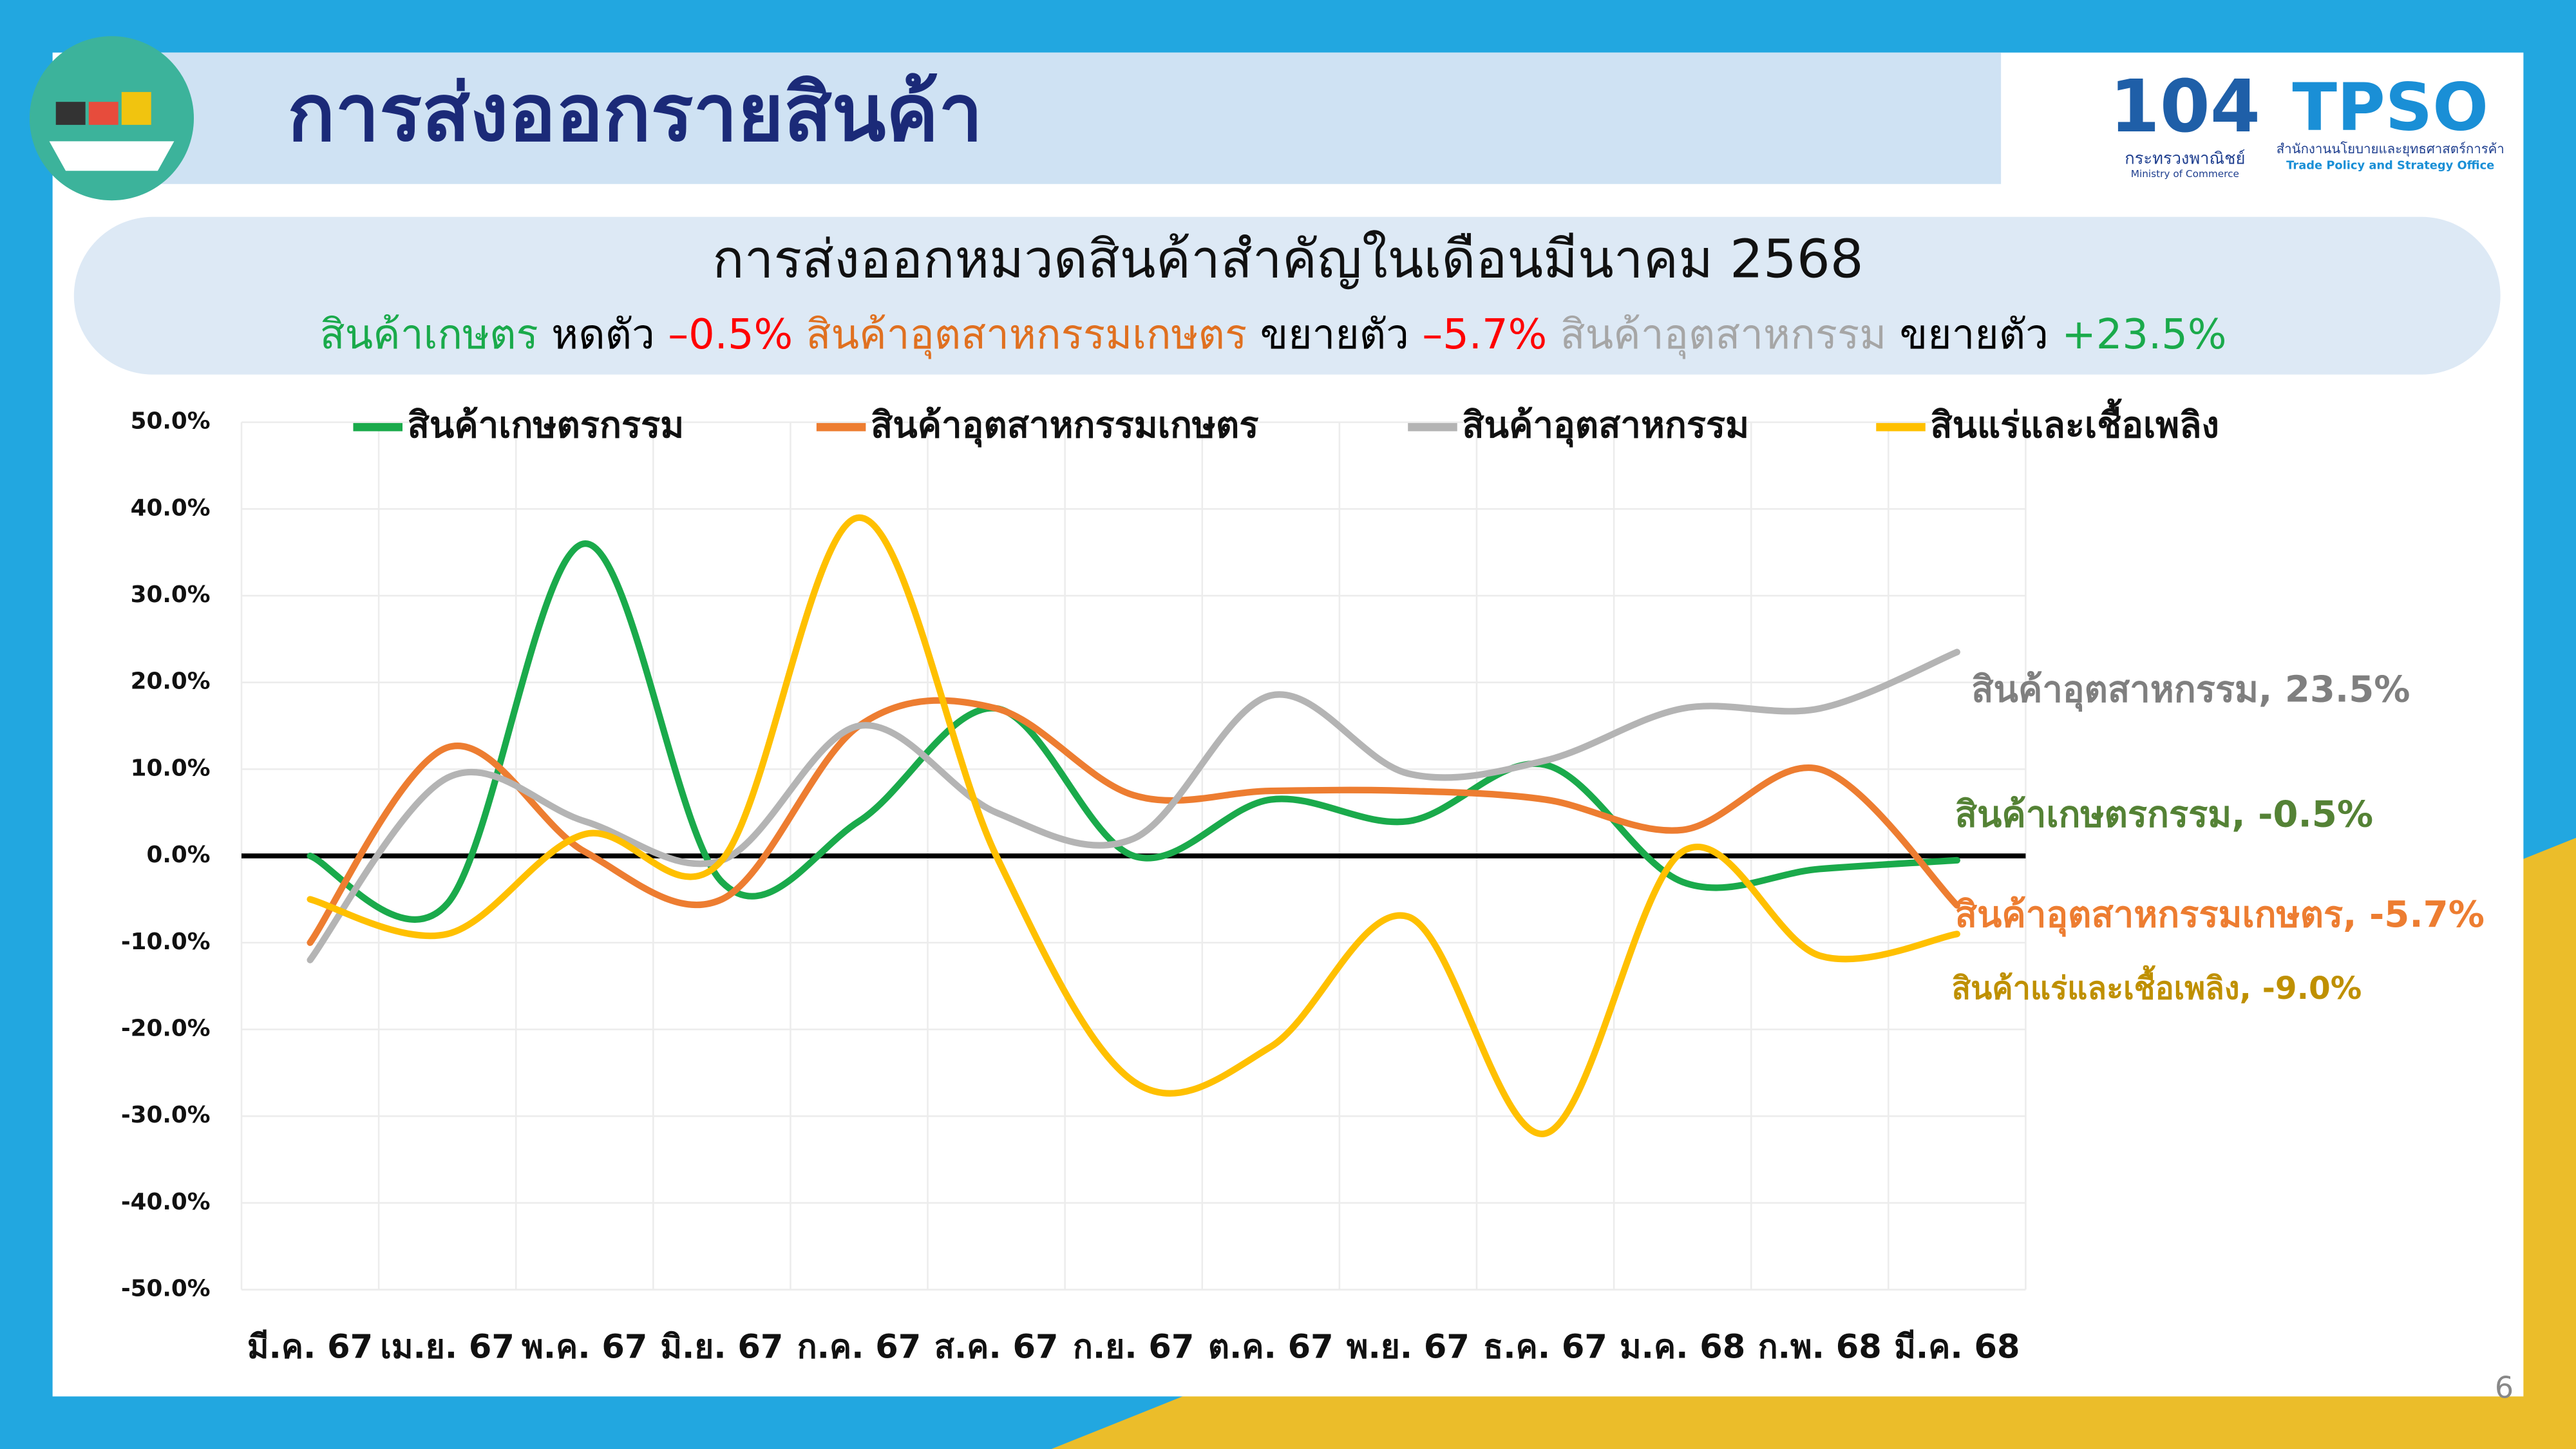  I want to click on summary-segment: –5.7%, so click(1484, 335).